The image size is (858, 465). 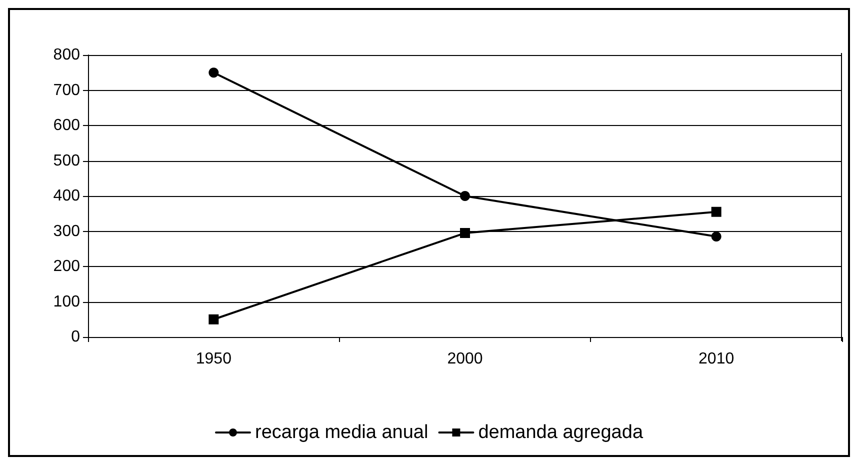 I want to click on x-tick-label: 2000, so click(x=465, y=359).